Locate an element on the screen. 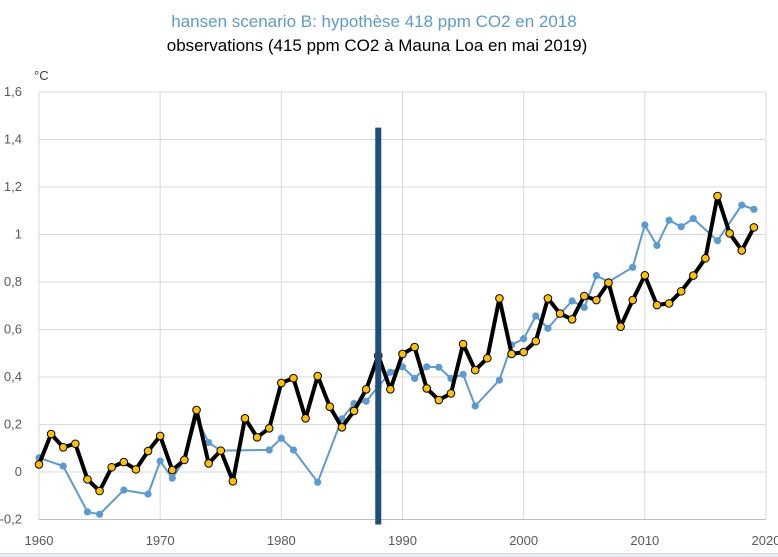  y-axis-ticks: -0,2 0 0,2 0,4 0,6 0,8 1 1,2 1,4 1,6 is located at coordinates (11, 305).